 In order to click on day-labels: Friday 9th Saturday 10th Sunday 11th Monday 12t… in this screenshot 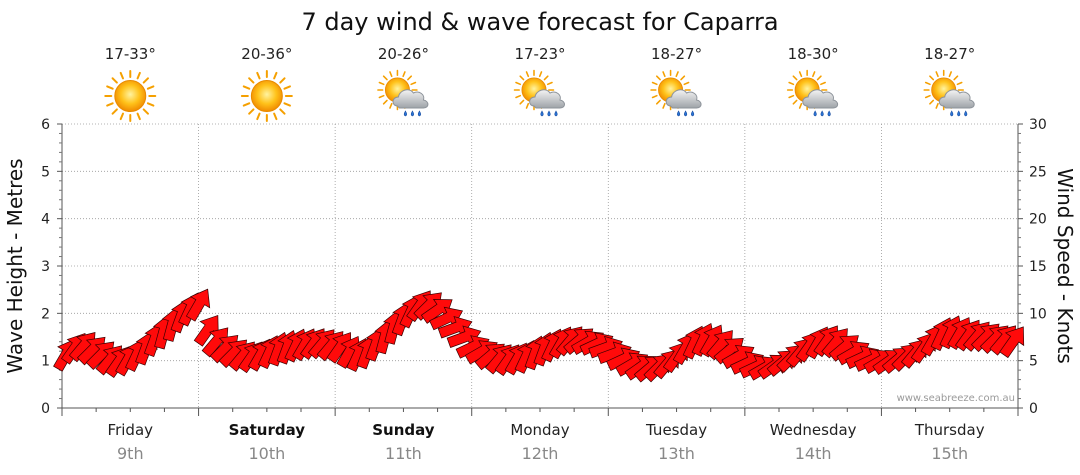, I will do `click(546, 442)`.